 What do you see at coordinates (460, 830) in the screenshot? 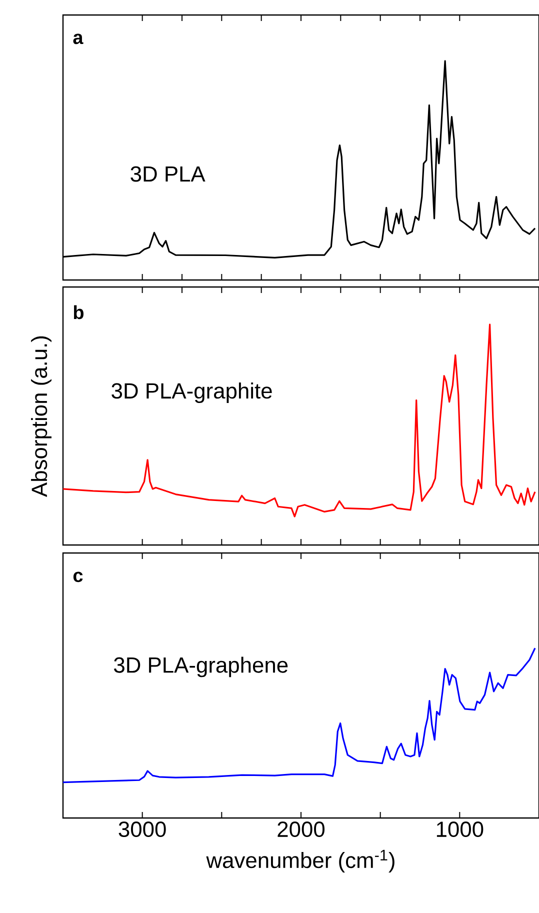
I see `x-tick-label: 1000` at bounding box center [460, 830].